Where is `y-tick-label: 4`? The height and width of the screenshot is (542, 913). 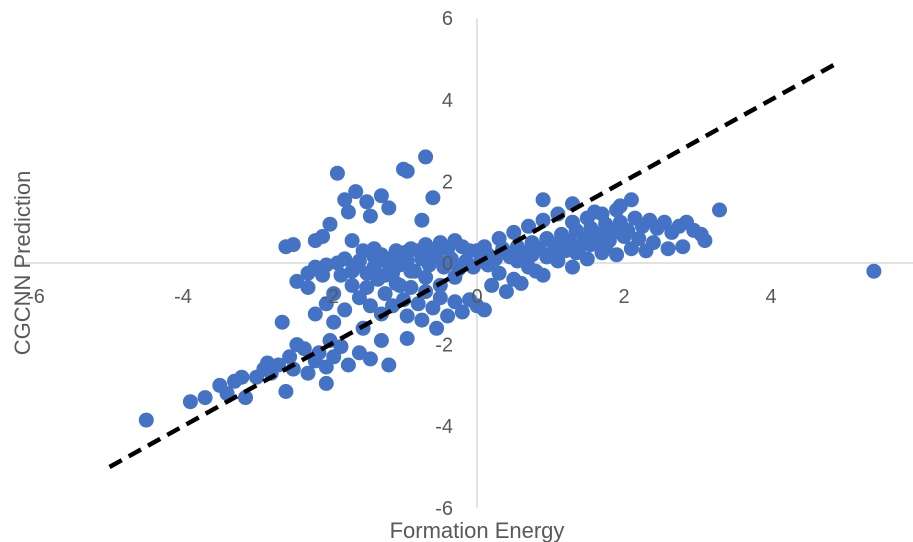
y-tick-label: 4 is located at coordinates (447, 101).